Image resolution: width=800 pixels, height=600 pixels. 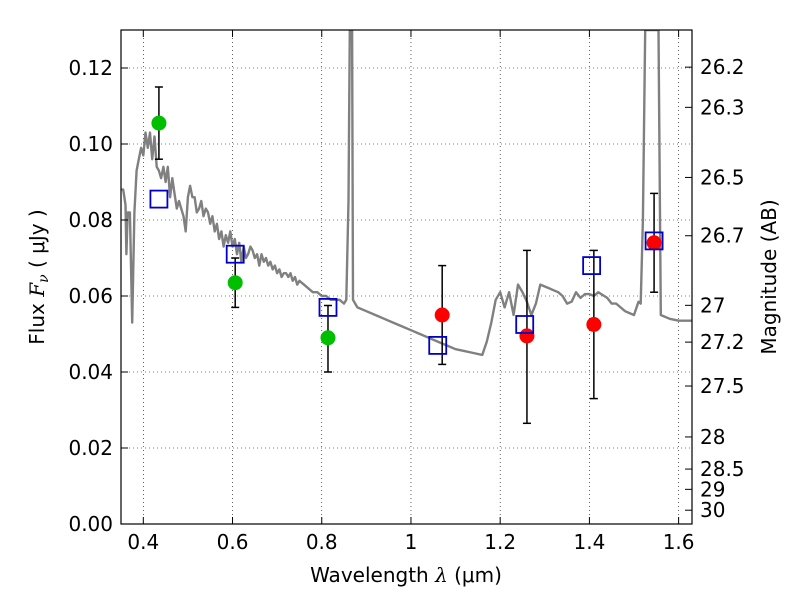 I want to click on x-tick-label: 1.6, so click(x=679, y=542).